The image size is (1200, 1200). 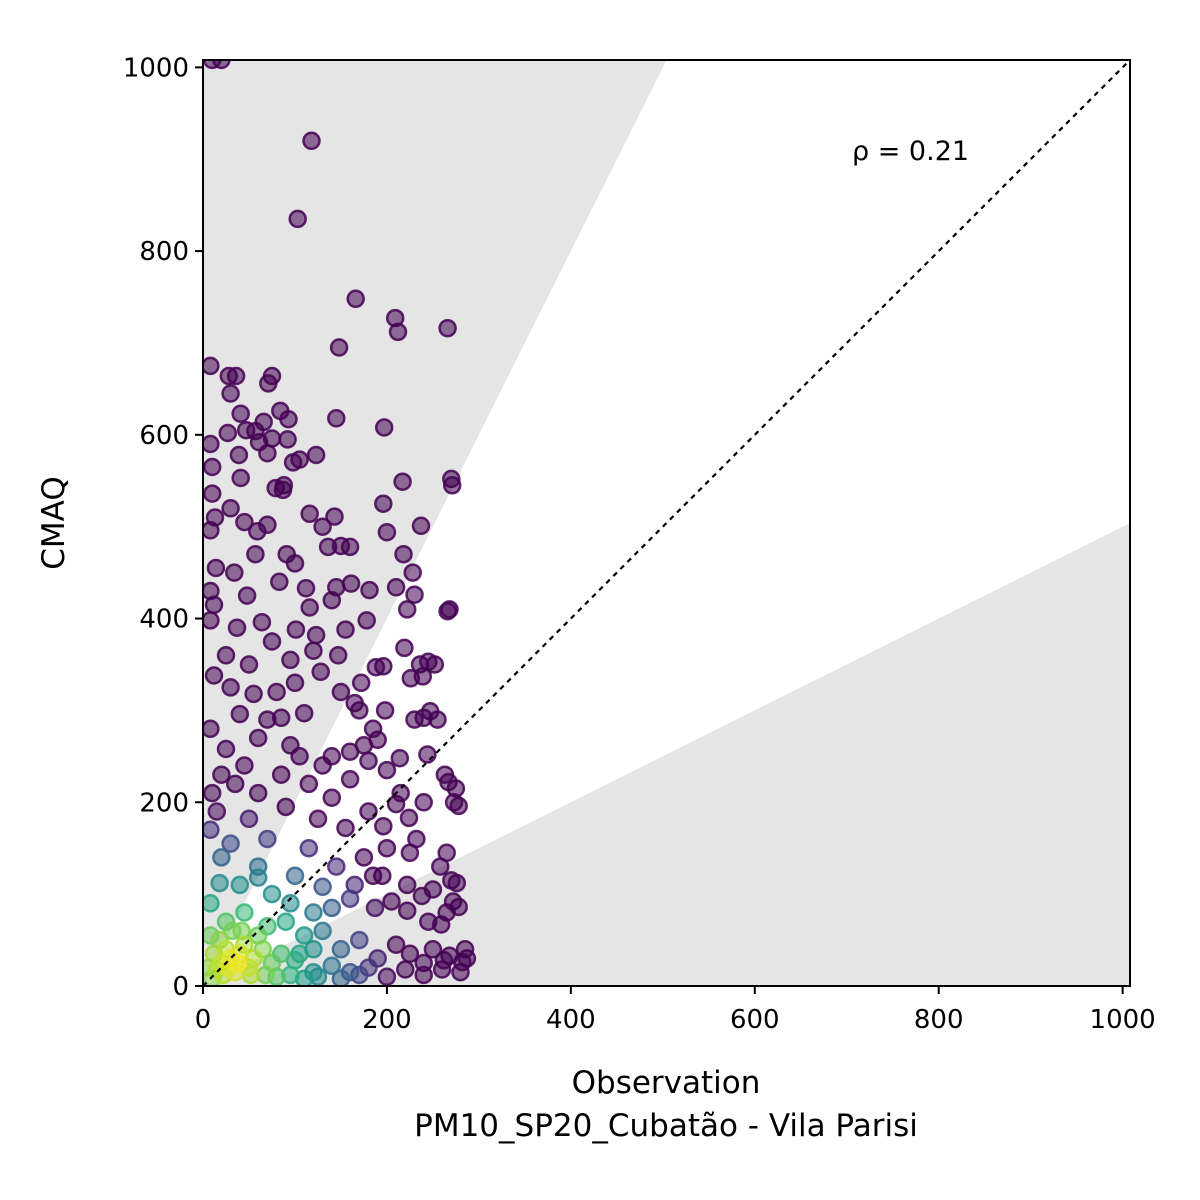 What do you see at coordinates (910, 151) in the screenshot?
I see `correlation-annotation: ρ = 0.21` at bounding box center [910, 151].